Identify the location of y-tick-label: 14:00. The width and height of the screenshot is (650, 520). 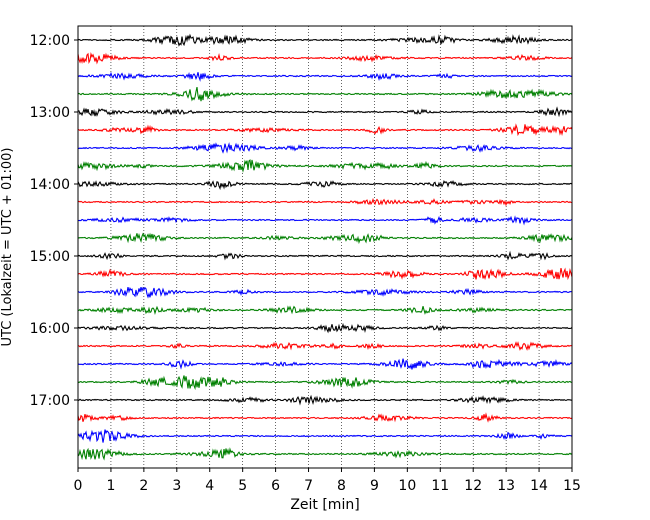
(50, 185).